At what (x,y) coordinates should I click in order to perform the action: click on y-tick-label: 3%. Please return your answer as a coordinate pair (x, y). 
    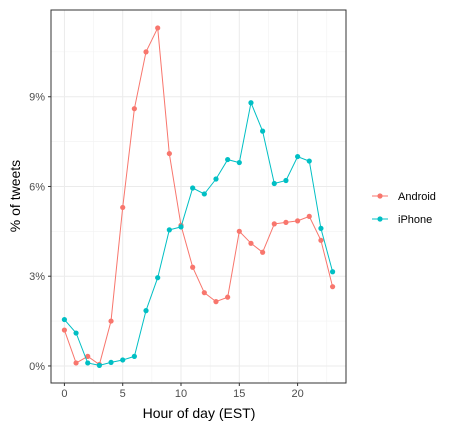
    Looking at the image, I should click on (37, 277).